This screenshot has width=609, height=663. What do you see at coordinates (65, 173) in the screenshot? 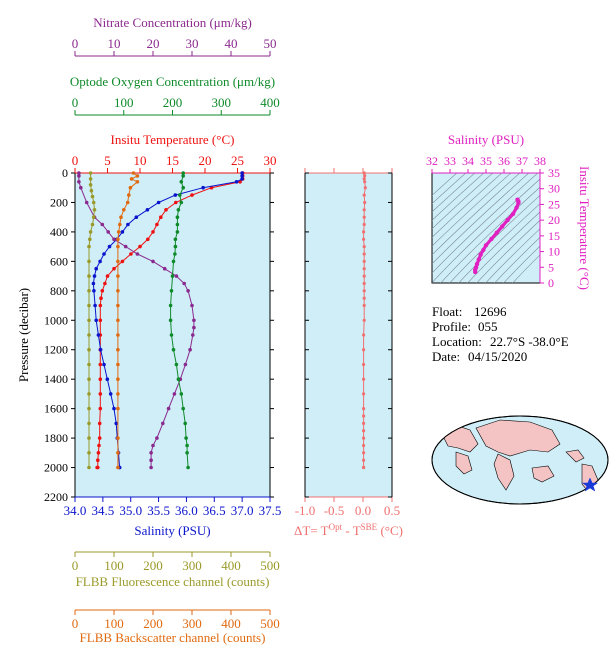
I see `pressure-tick-label: 0` at bounding box center [65, 173].